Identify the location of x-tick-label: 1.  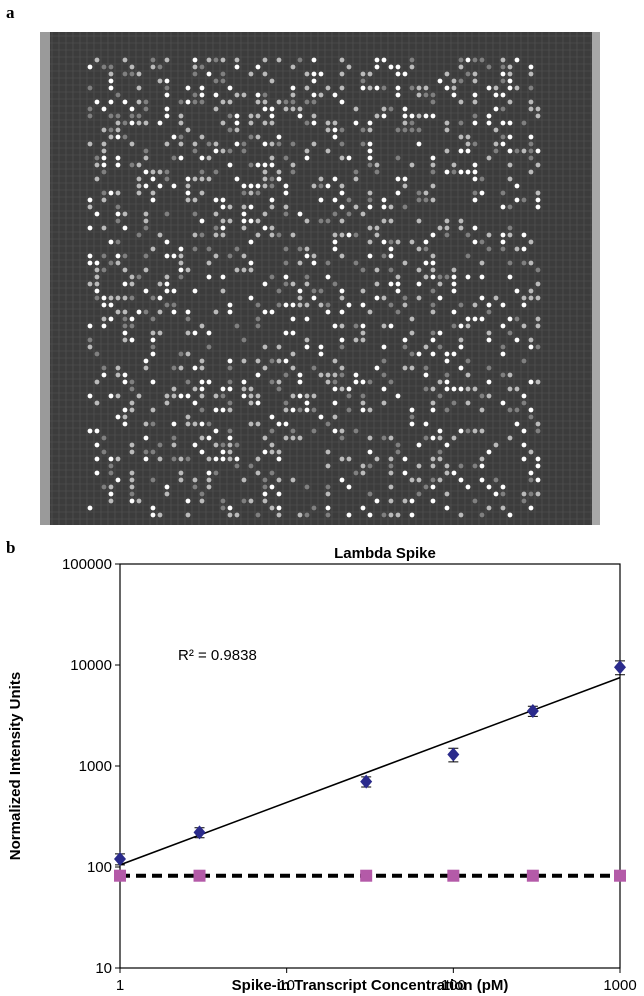
(120, 985).